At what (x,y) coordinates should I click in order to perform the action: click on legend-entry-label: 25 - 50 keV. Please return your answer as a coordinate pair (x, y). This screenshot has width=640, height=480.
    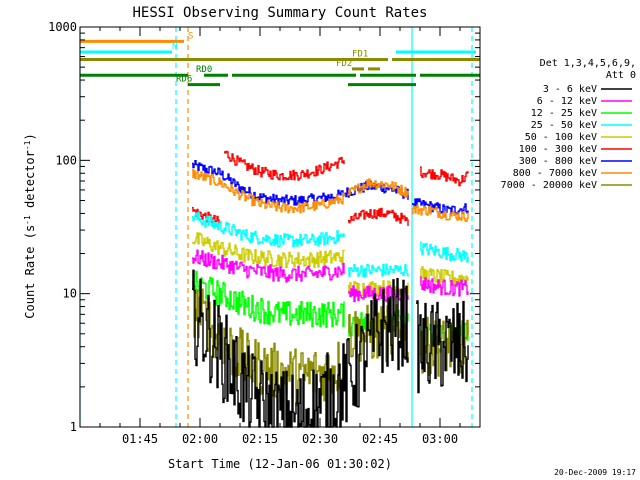
    Looking at the image, I should click on (564, 125).